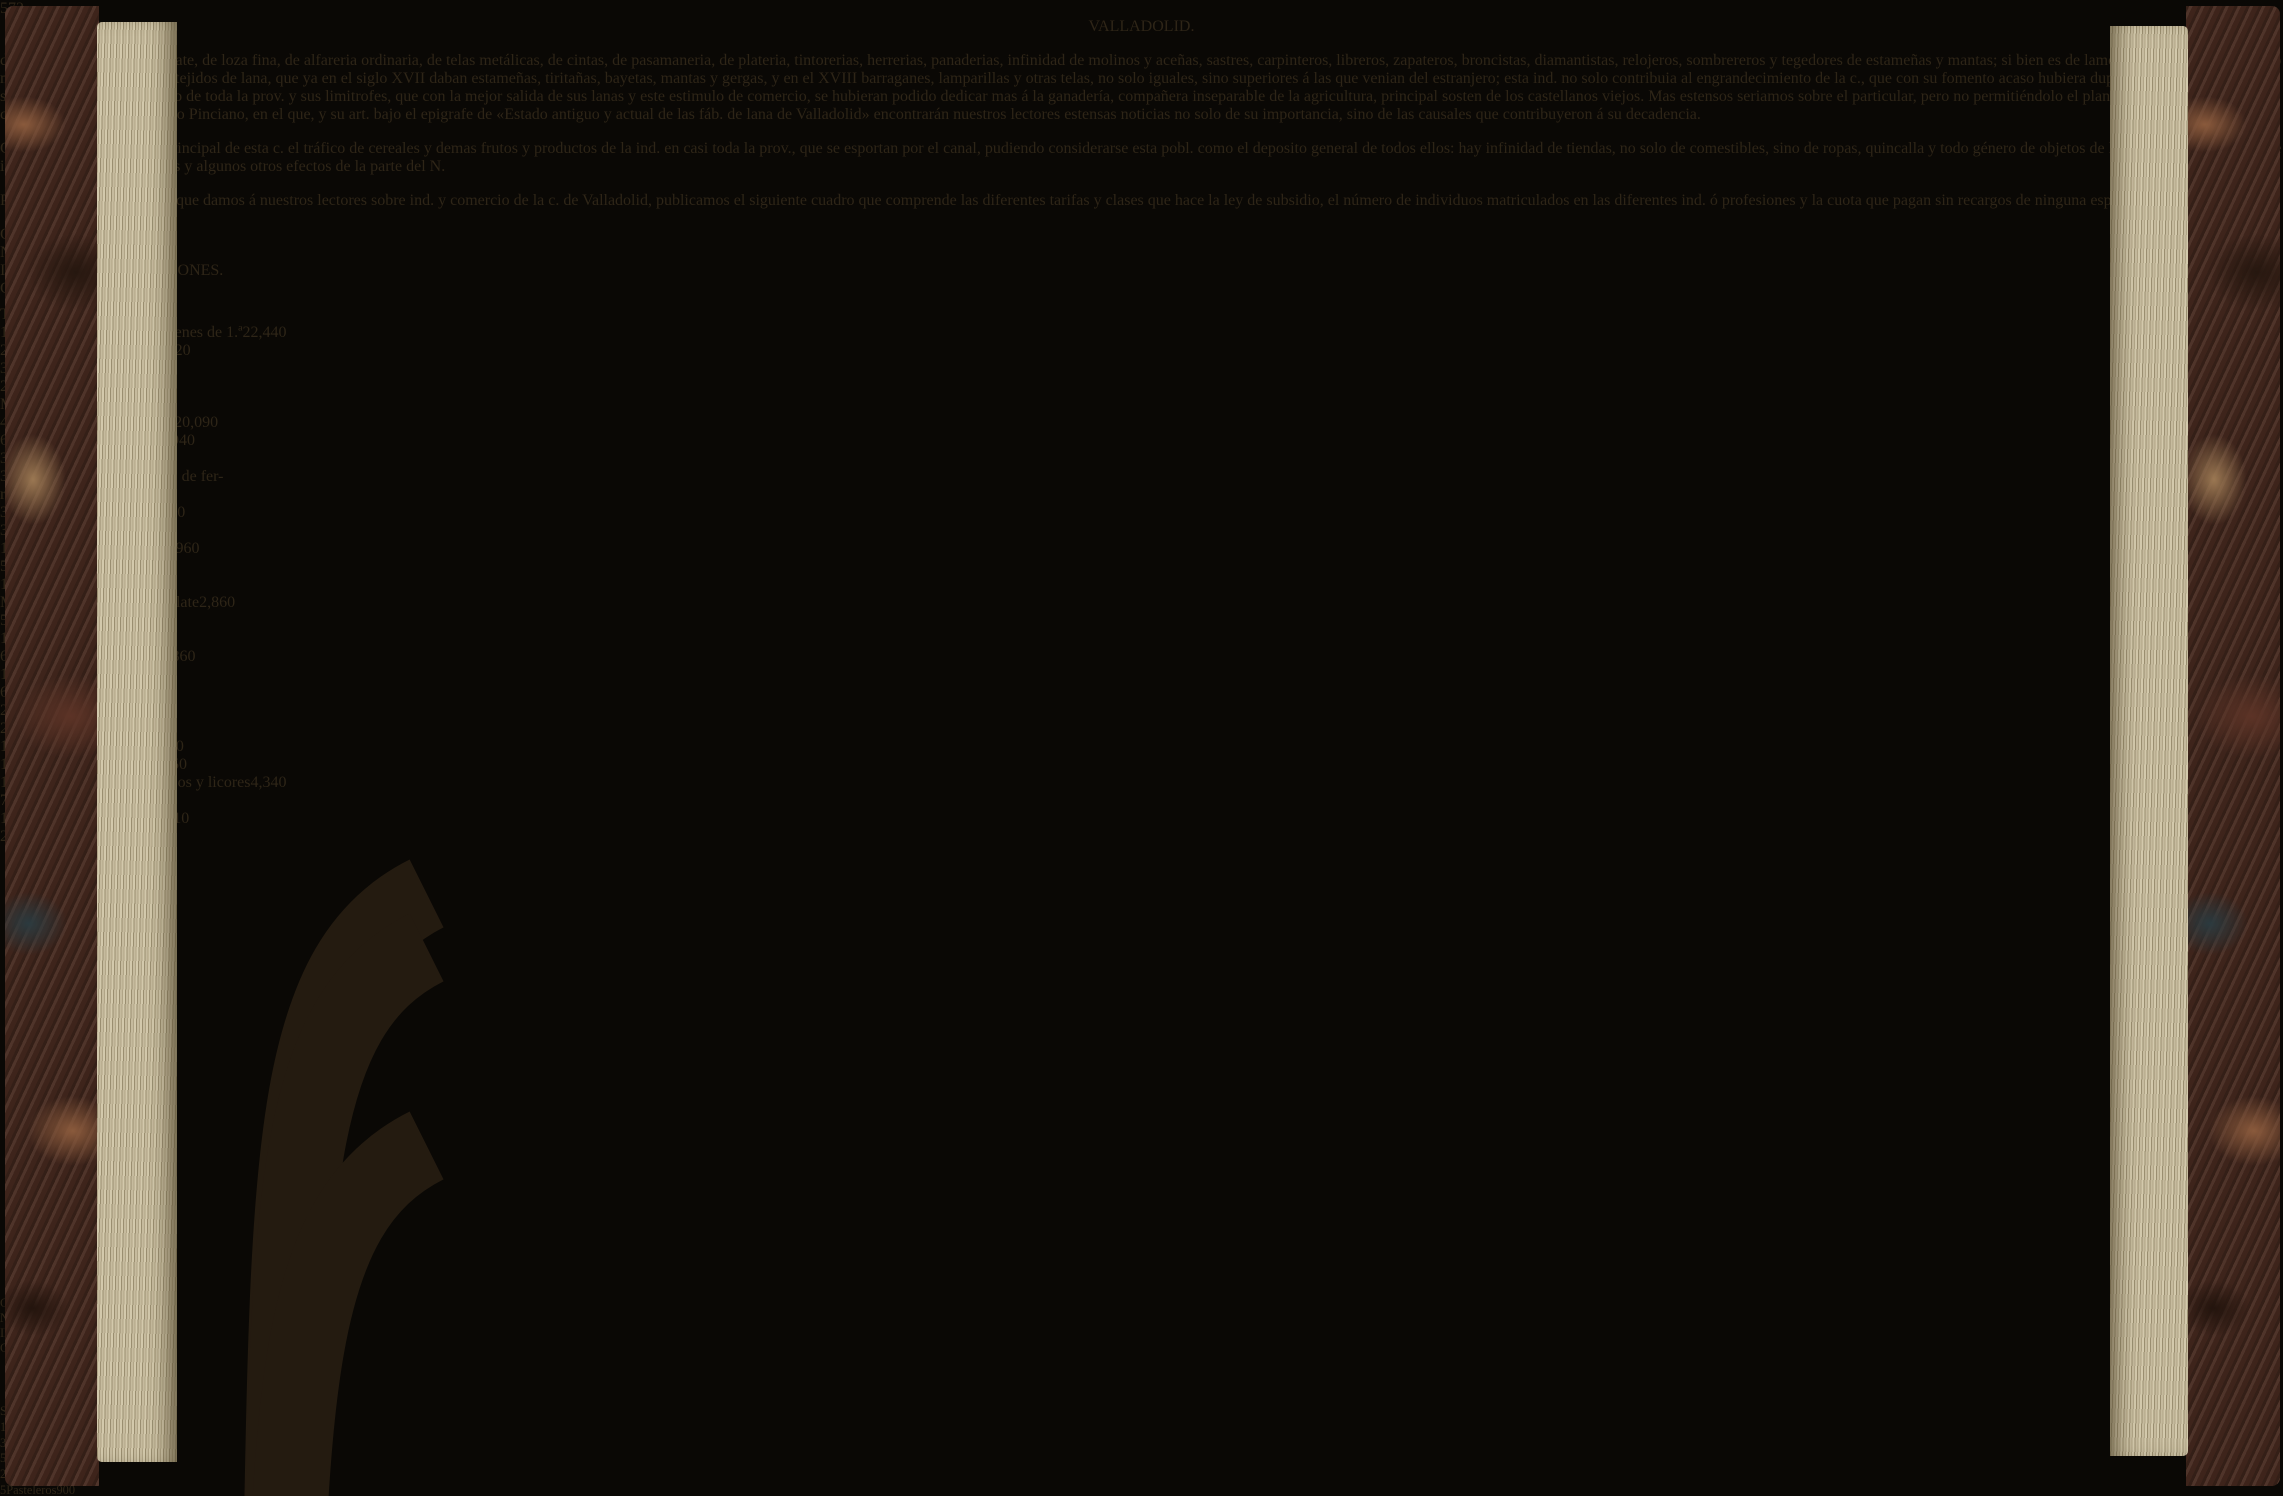  What do you see at coordinates (4, 800) in the screenshot?
I see `individuals-cell: 7` at bounding box center [4, 800].